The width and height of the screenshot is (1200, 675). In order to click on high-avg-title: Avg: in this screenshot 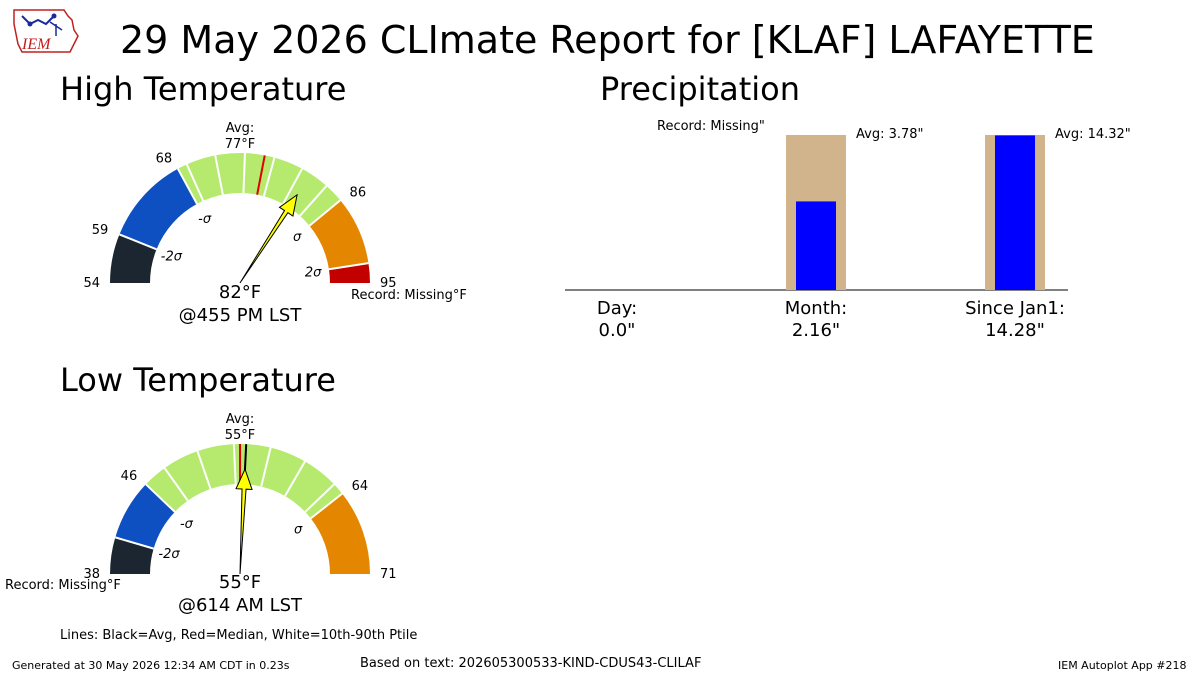, I will do `click(240, 128)`.